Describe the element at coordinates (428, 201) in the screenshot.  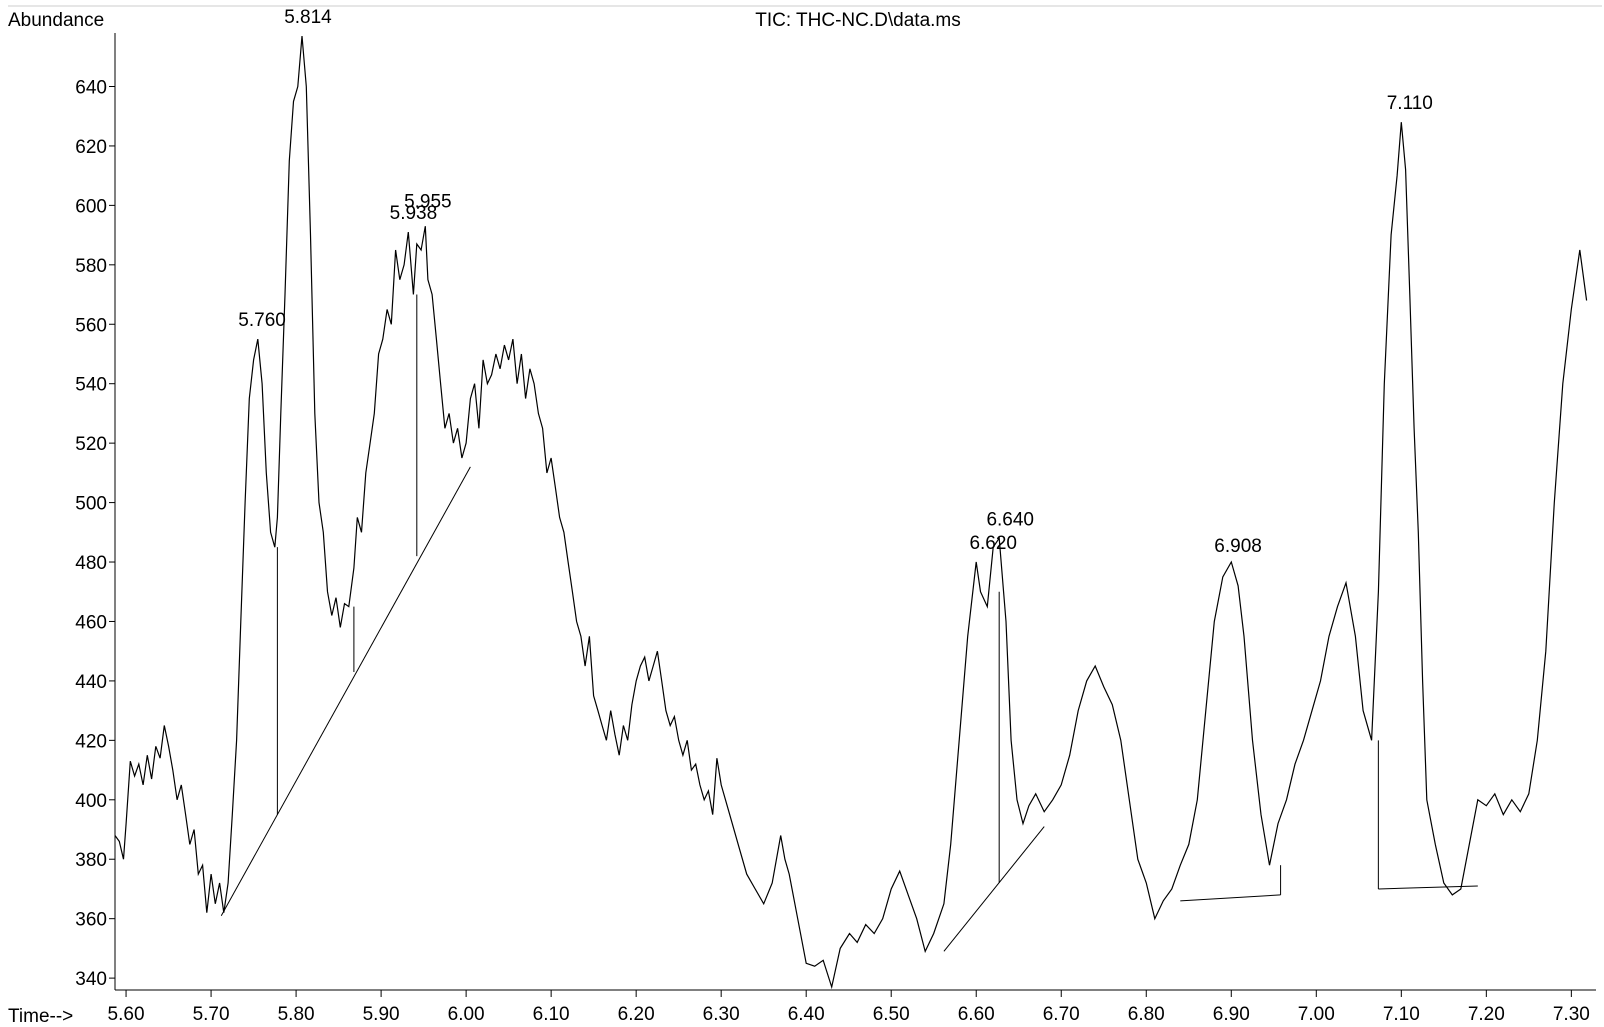
I see `peak-label: 5.955` at that location.